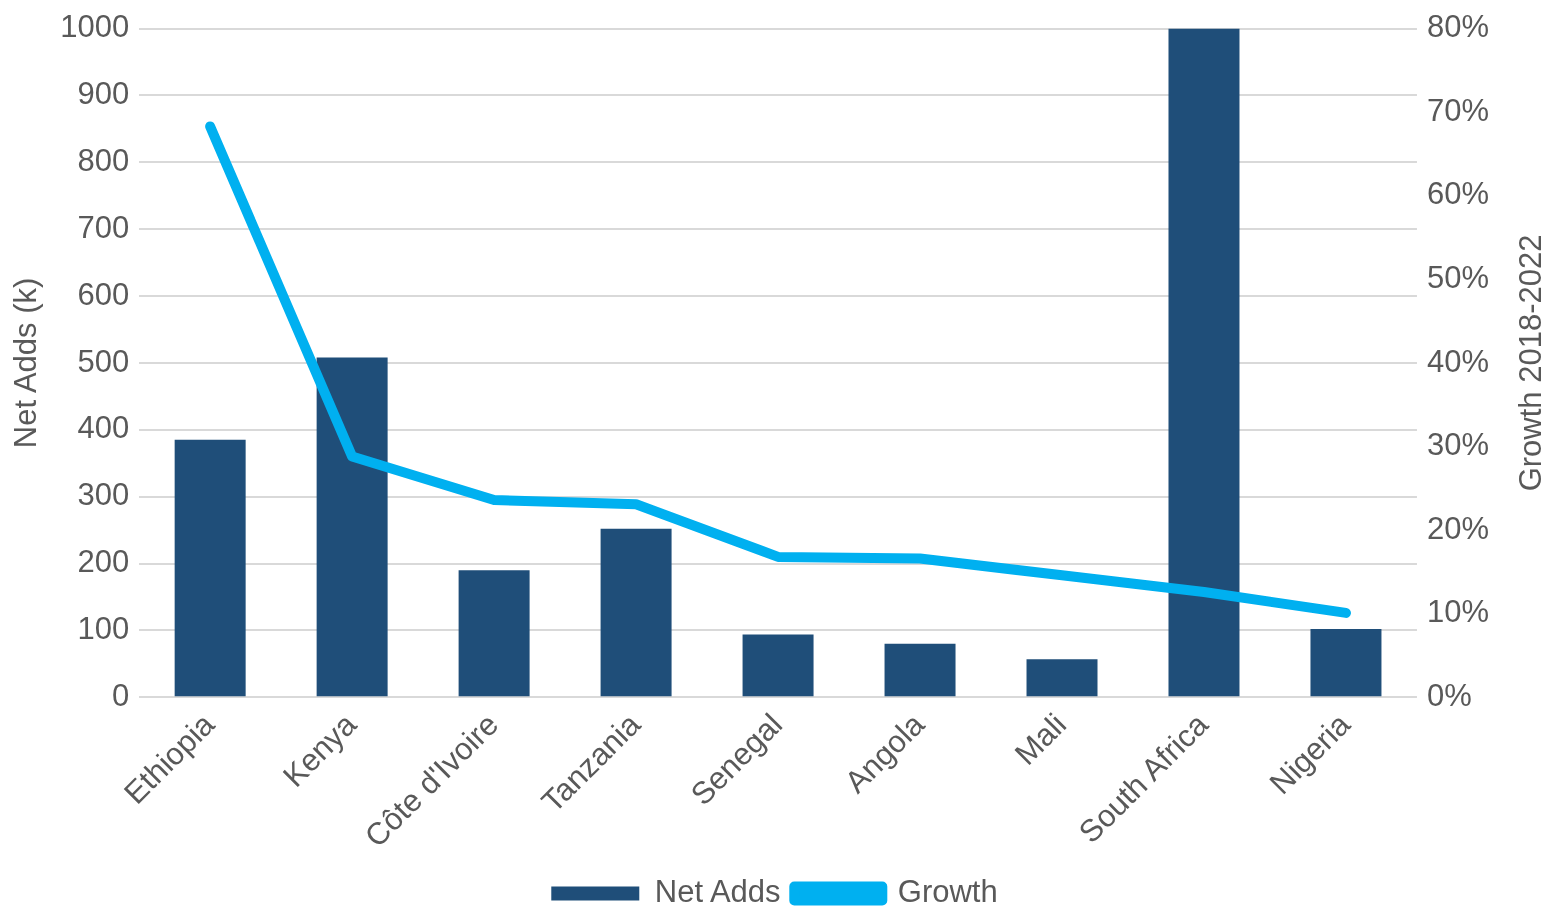  What do you see at coordinates (103, 94) in the screenshot?
I see `y-tick-label: 900` at bounding box center [103, 94].